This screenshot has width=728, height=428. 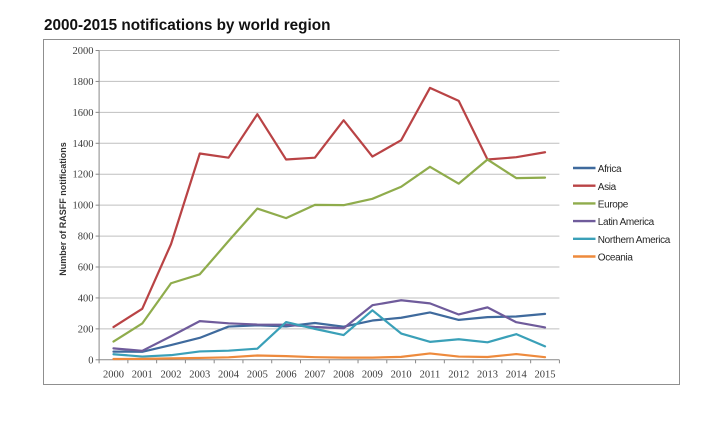 I want to click on svg-text: 1000, so click(x=83, y=206).